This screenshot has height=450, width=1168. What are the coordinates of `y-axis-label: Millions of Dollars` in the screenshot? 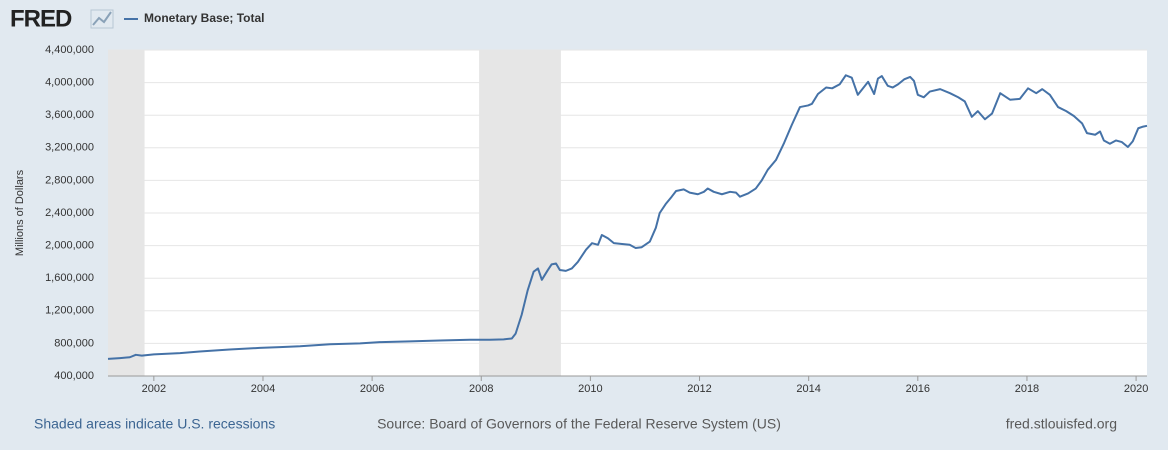 It's located at (20, 212).